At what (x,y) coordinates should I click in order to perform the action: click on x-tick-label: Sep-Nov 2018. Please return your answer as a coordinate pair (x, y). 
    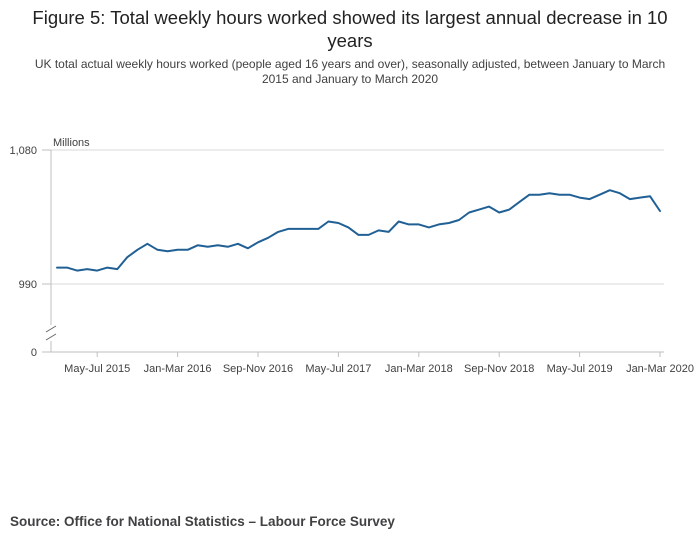
    Looking at the image, I should click on (499, 369).